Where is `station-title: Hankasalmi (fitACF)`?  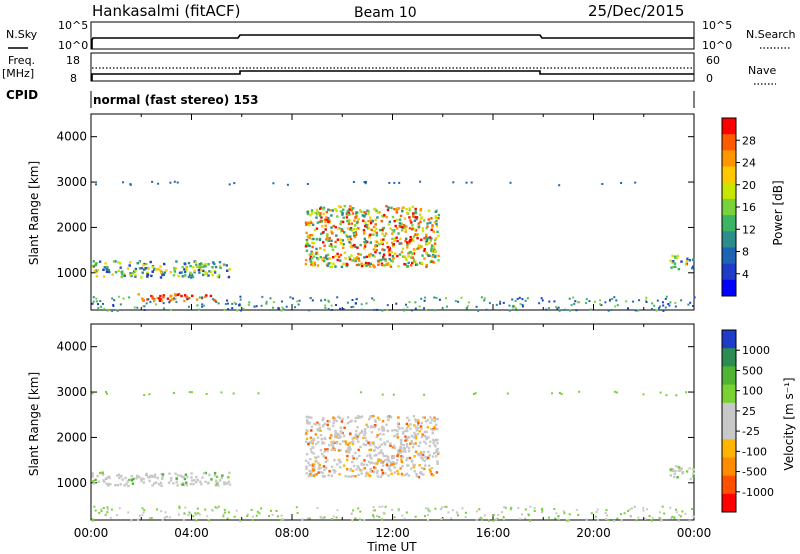
station-title: Hankasalmi (fitACF) is located at coordinates (166, 11).